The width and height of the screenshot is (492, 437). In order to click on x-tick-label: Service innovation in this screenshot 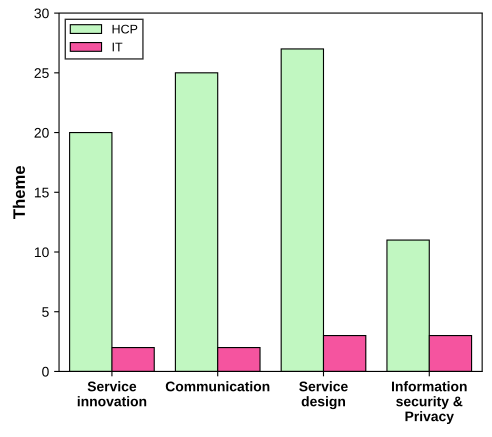, I will do `click(112, 393)`.